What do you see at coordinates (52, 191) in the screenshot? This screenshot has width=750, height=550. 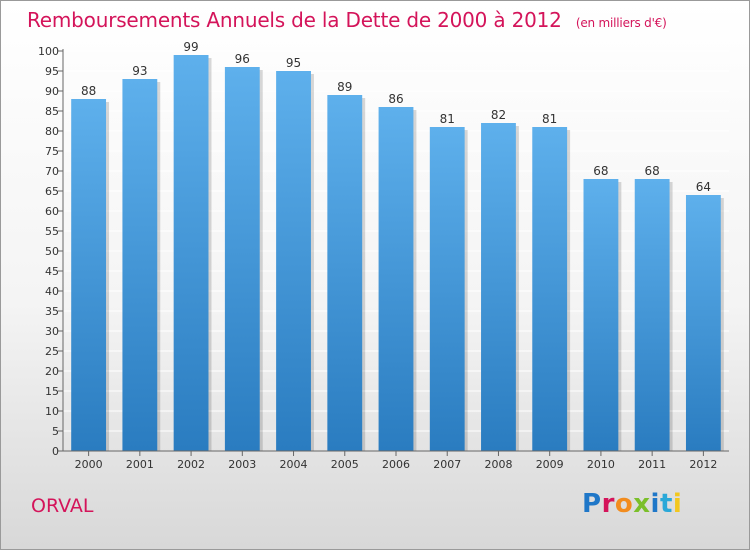 I see `y-tick-label: 65` at bounding box center [52, 191].